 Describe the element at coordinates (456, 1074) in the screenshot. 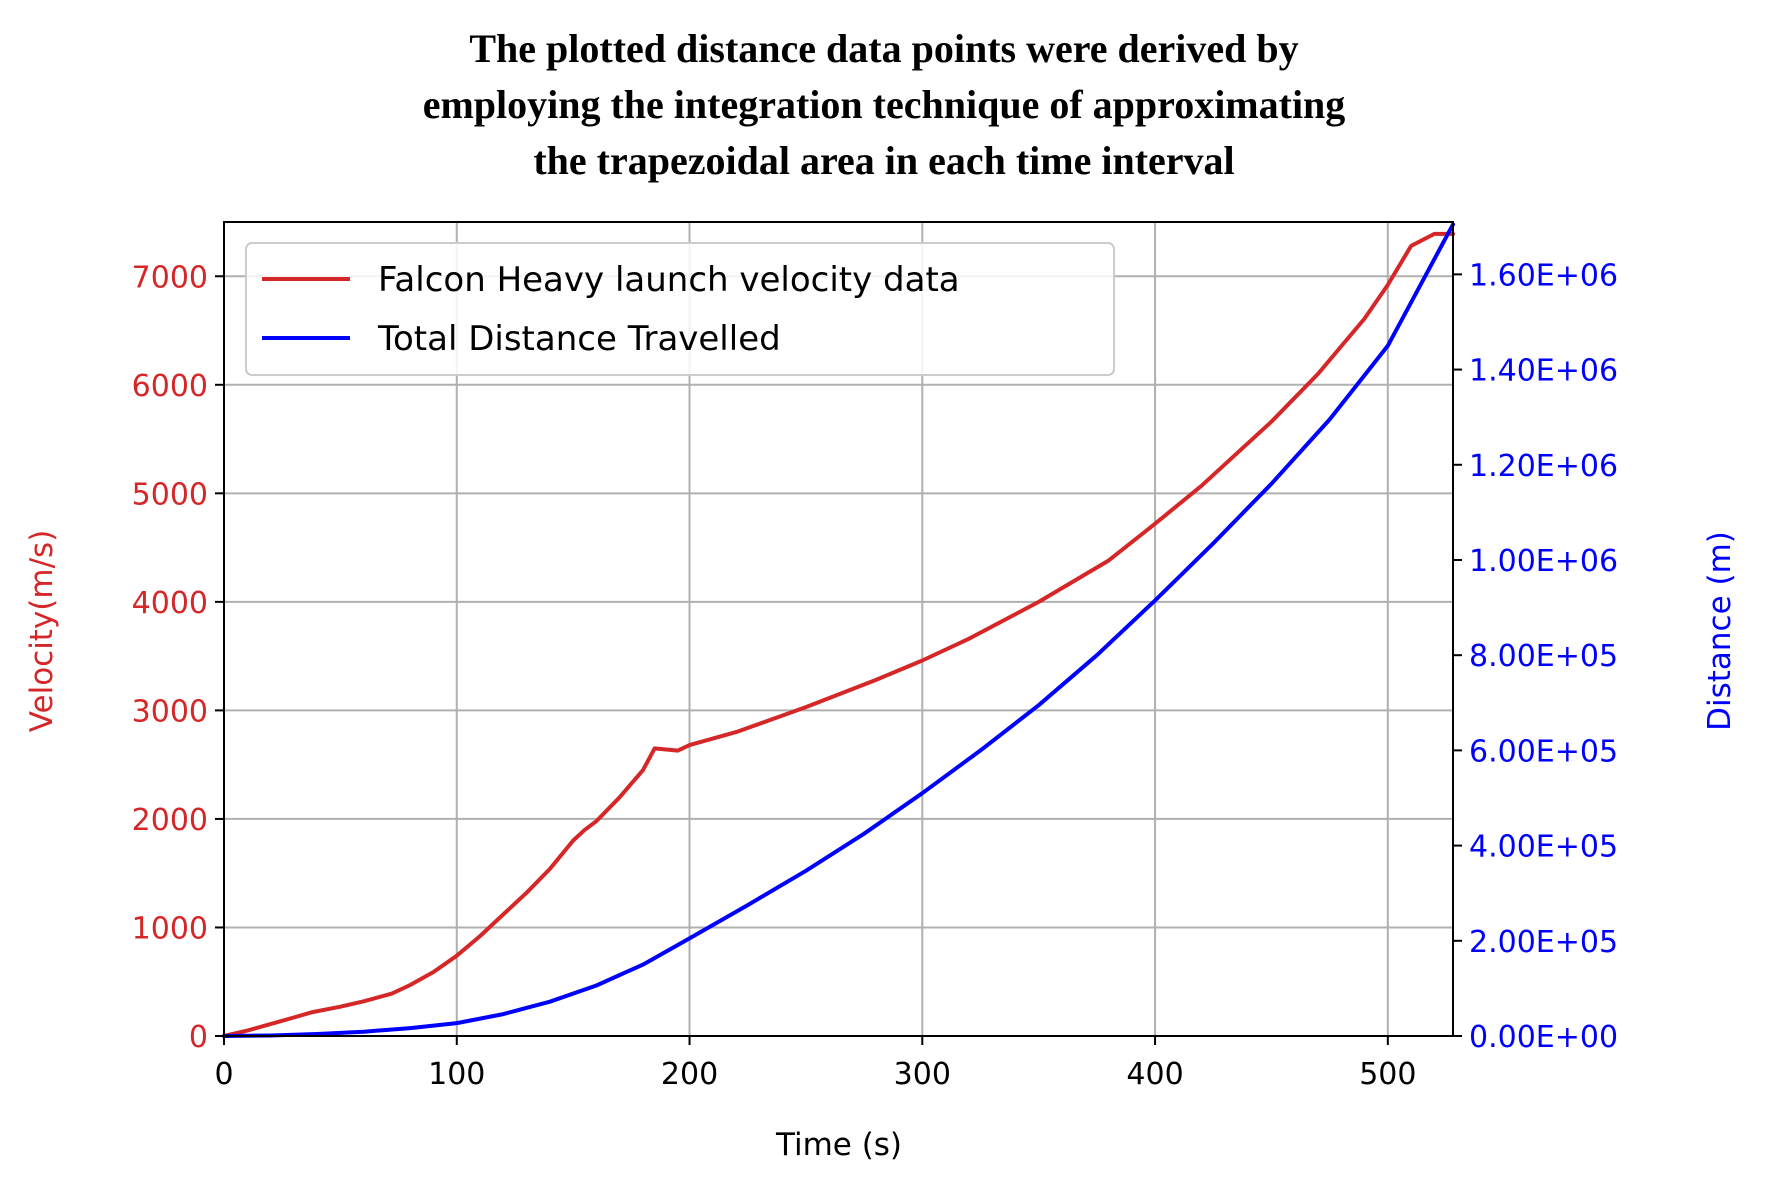

I see `x-tick-label: 100` at that location.